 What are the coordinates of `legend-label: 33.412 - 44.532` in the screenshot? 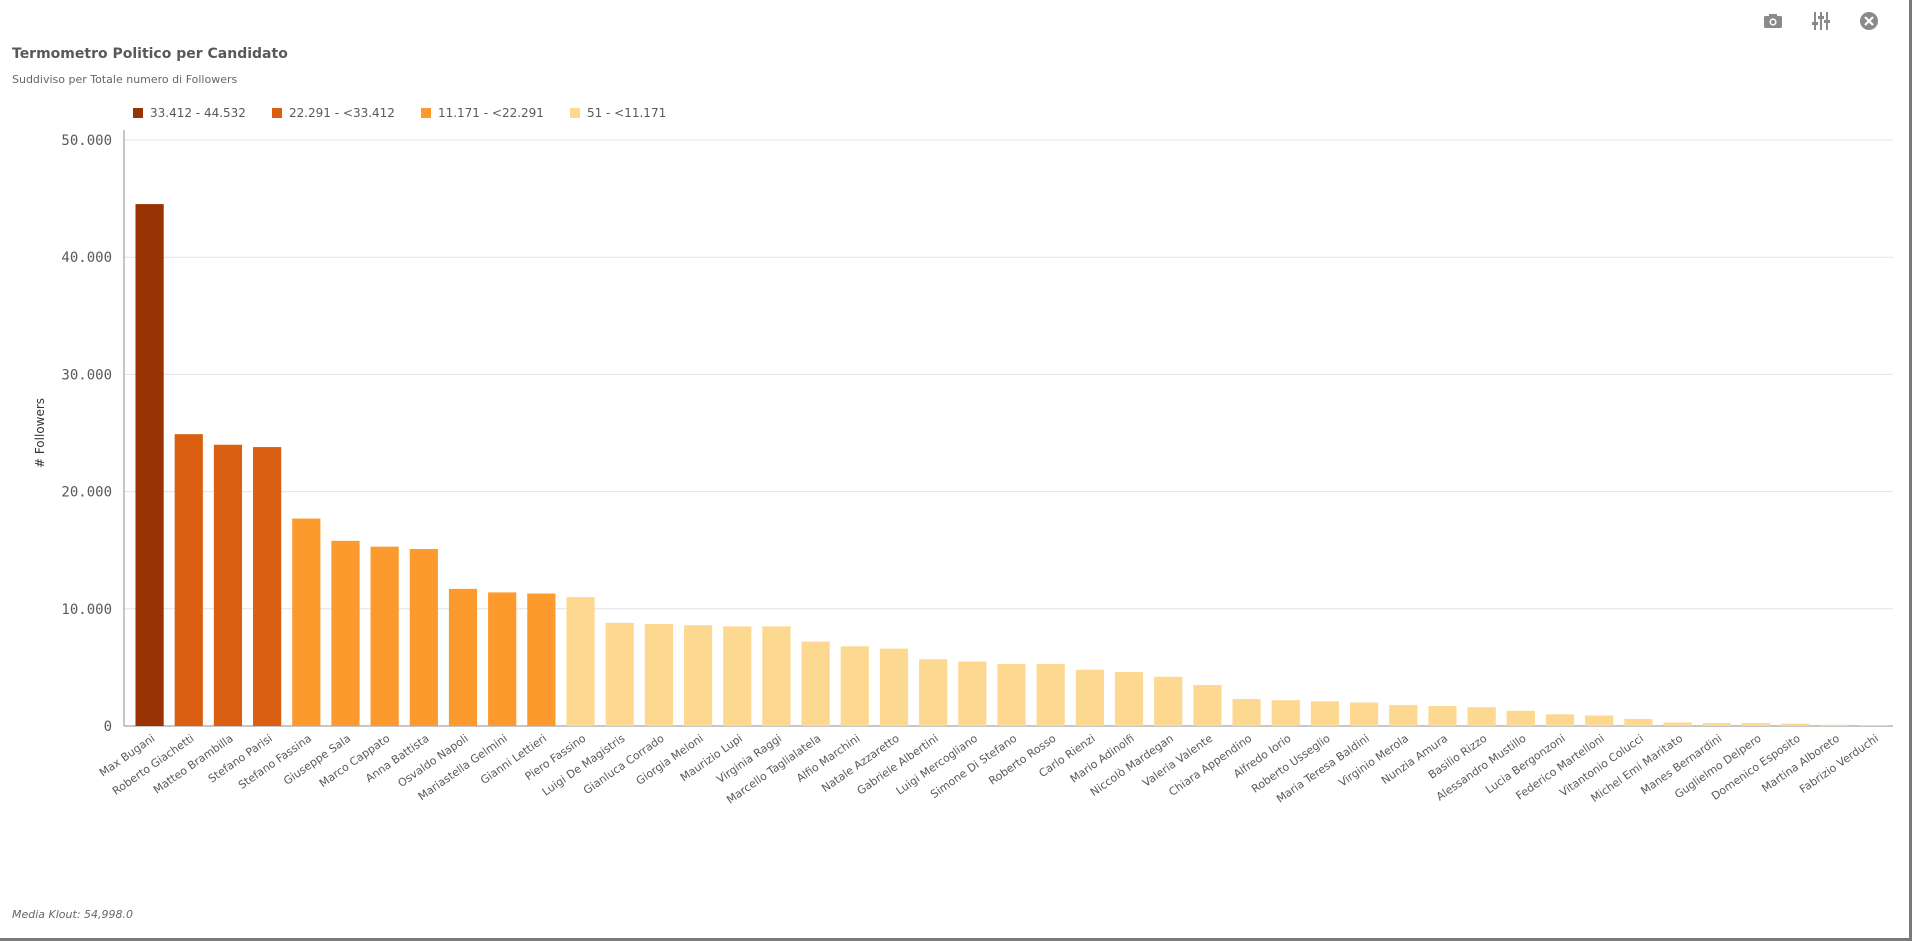 It's located at (198, 113).